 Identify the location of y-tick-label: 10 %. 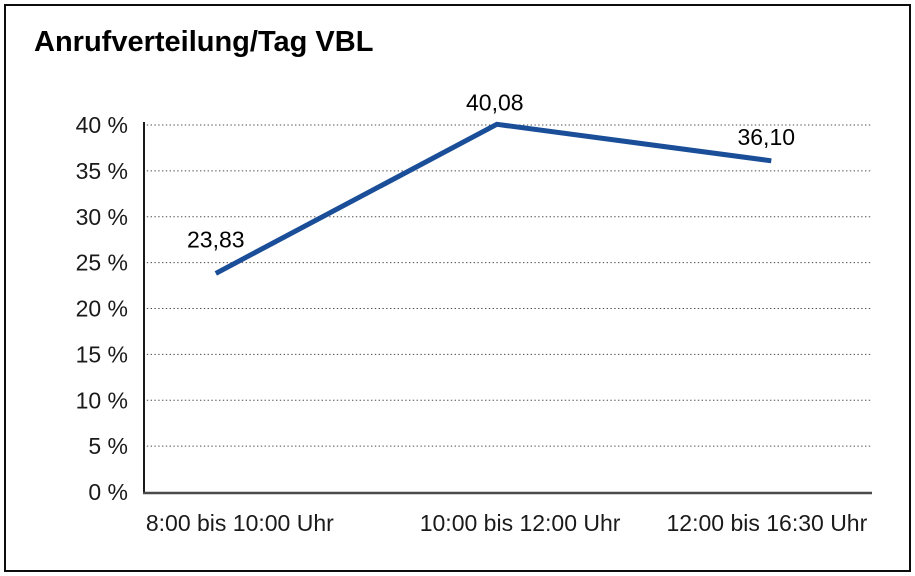
(102, 400).